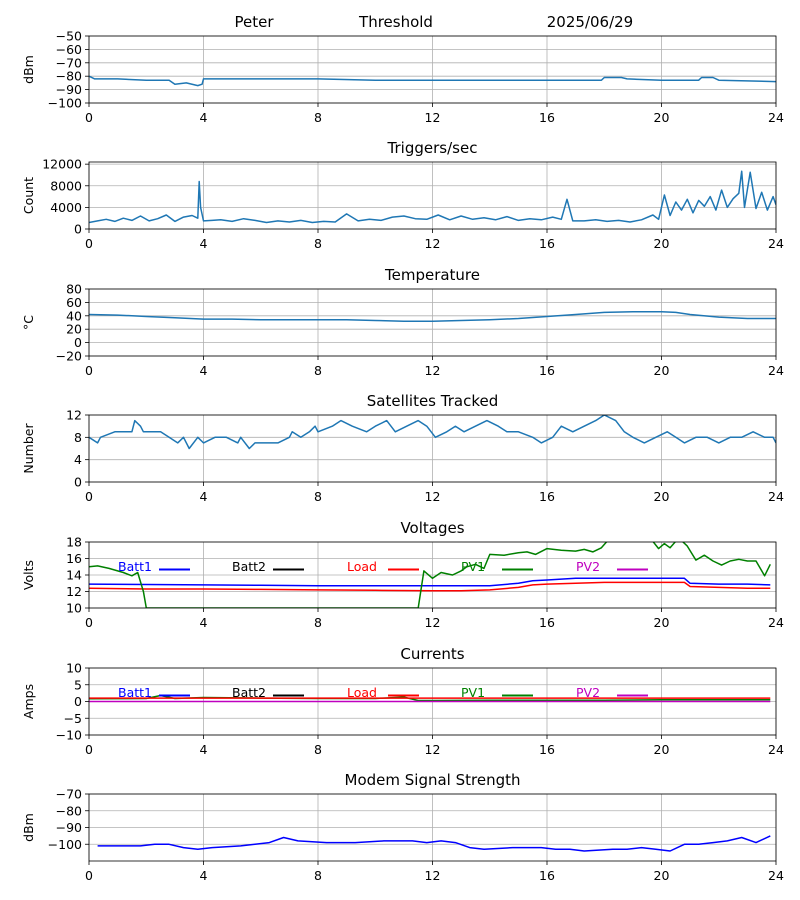 Image resolution: width=800 pixels, height=900 pixels. Describe the element at coordinates (74, 542) in the screenshot. I see `y-tick-label: 18` at that location.